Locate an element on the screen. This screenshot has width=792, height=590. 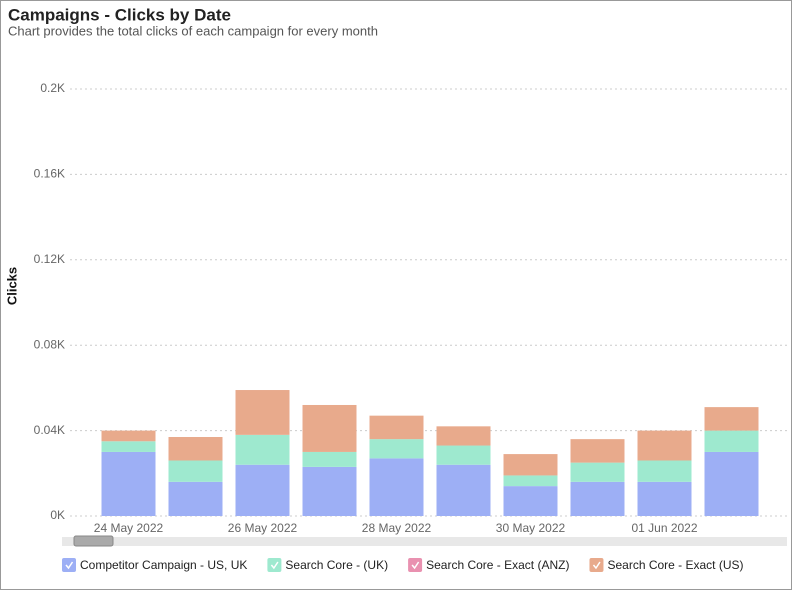
legend-label: Search Core - Exact (ANZ) is located at coordinates (497, 565).